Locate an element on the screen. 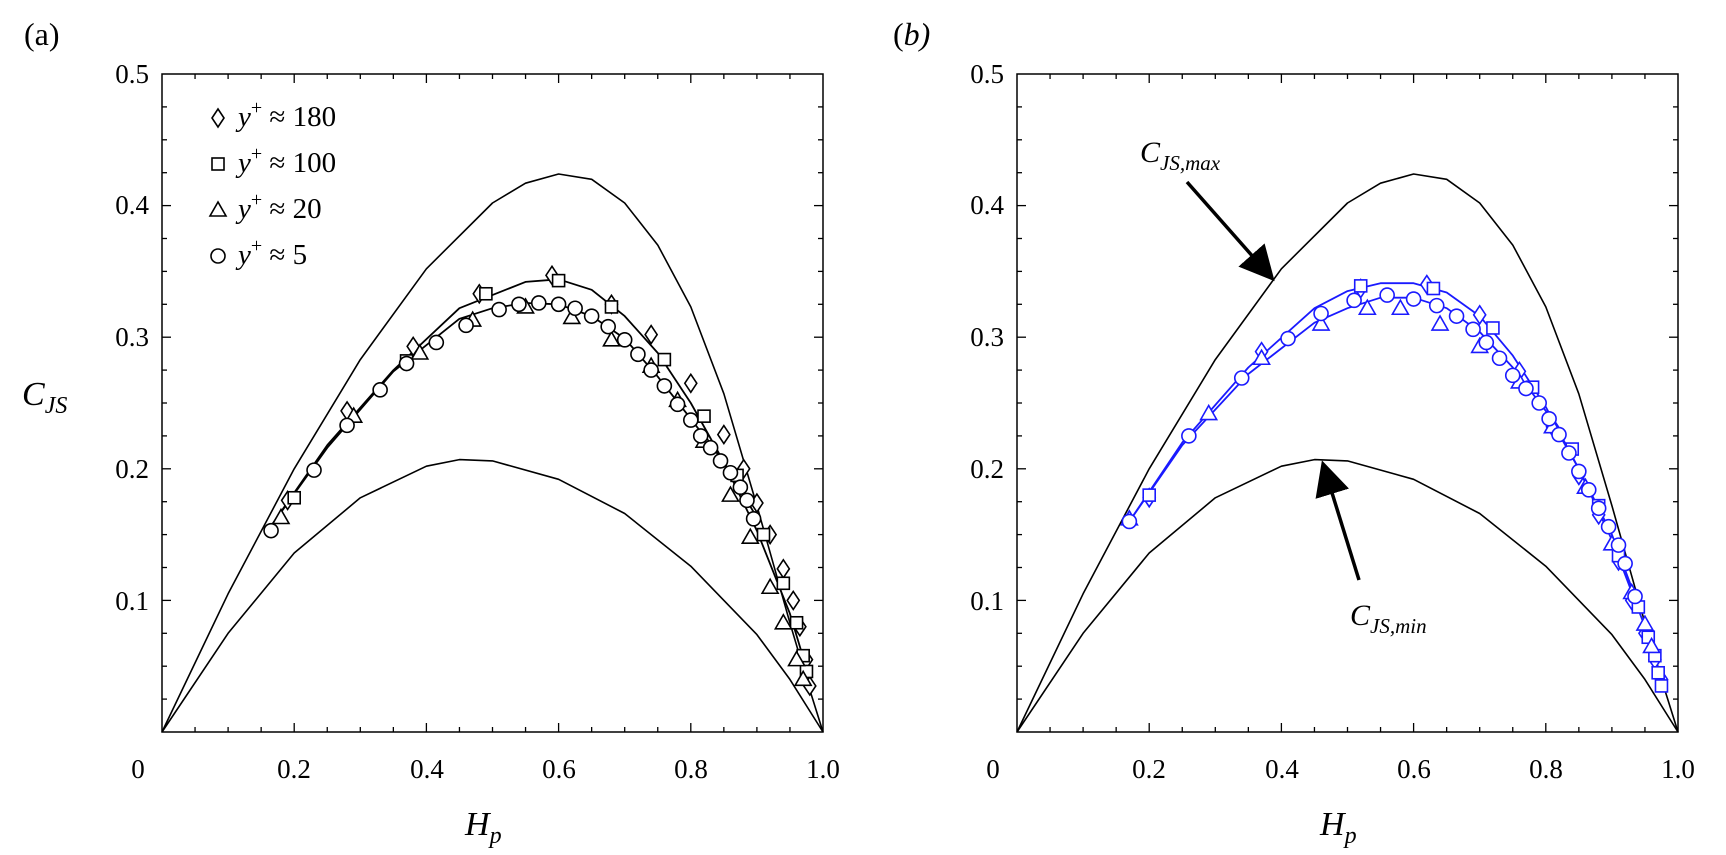  panel-a-y-tick-label: 0.4 is located at coordinates (132, 205).